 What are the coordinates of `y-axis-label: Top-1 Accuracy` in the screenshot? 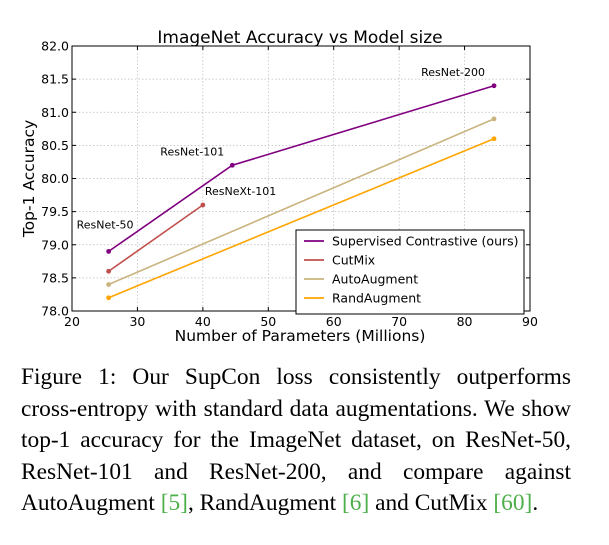 It's located at (29, 179).